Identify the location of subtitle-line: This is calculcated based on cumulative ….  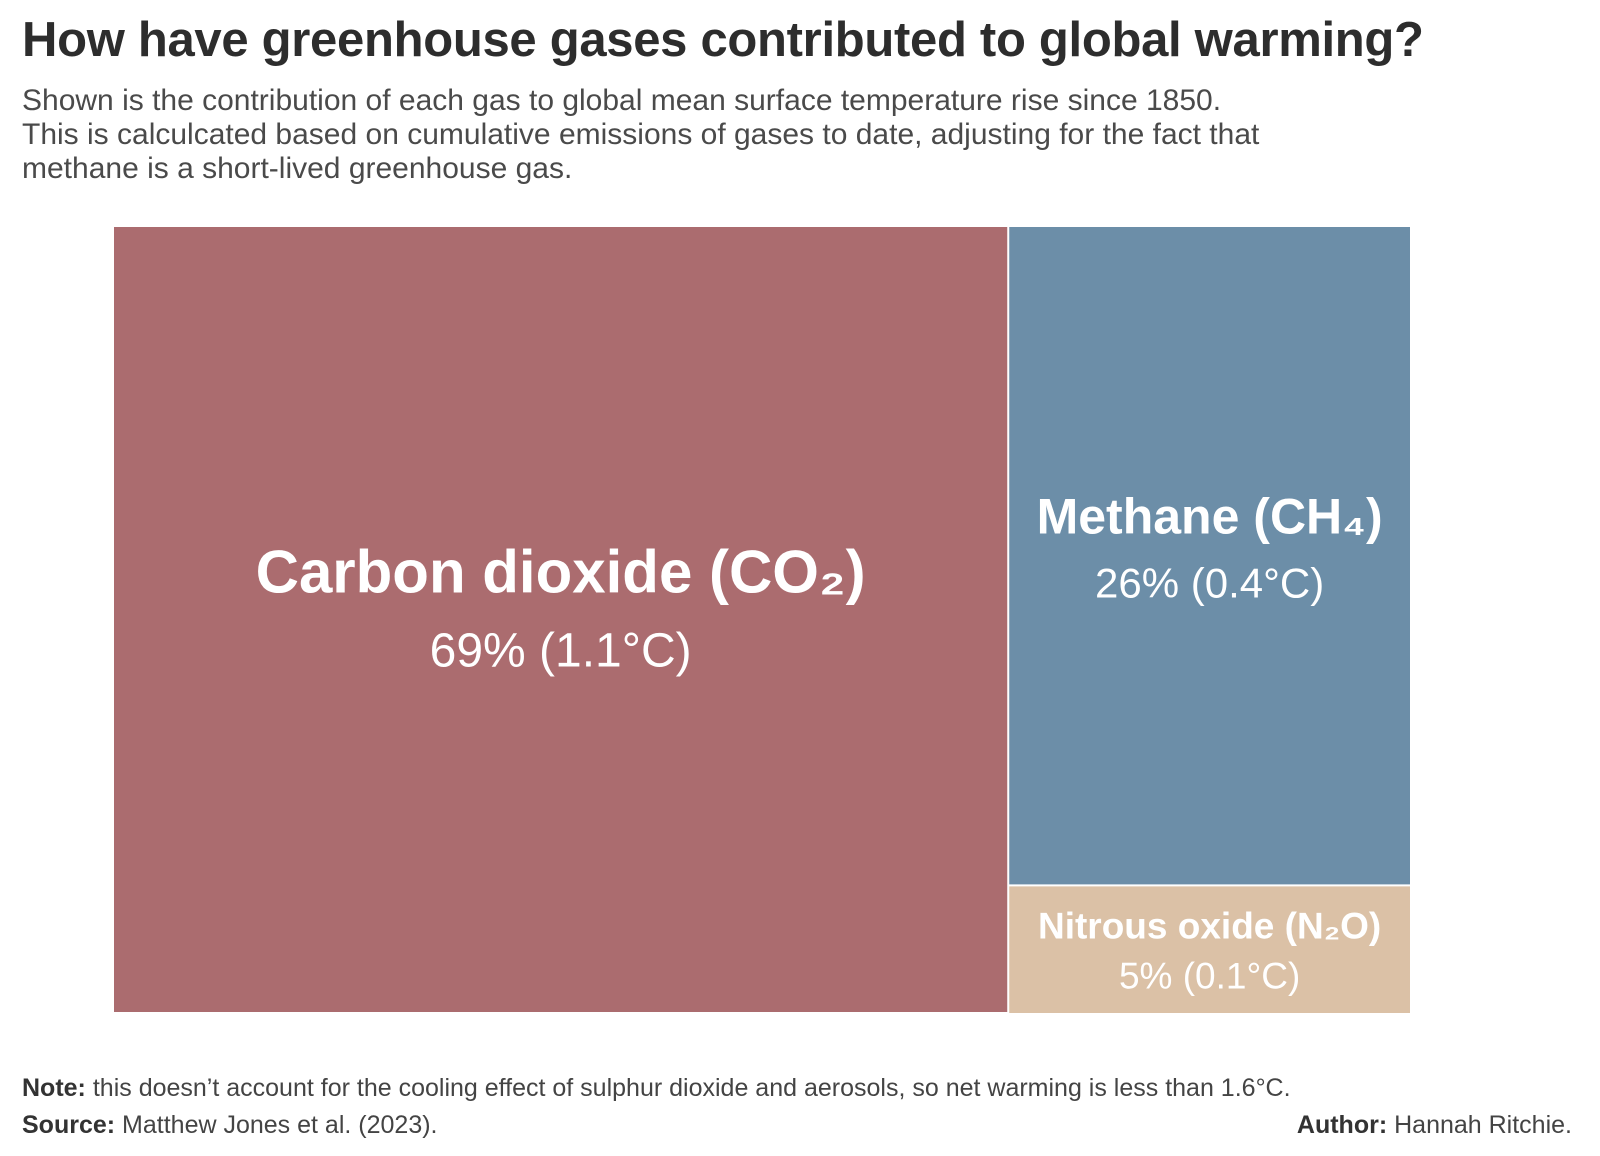
(641, 134).